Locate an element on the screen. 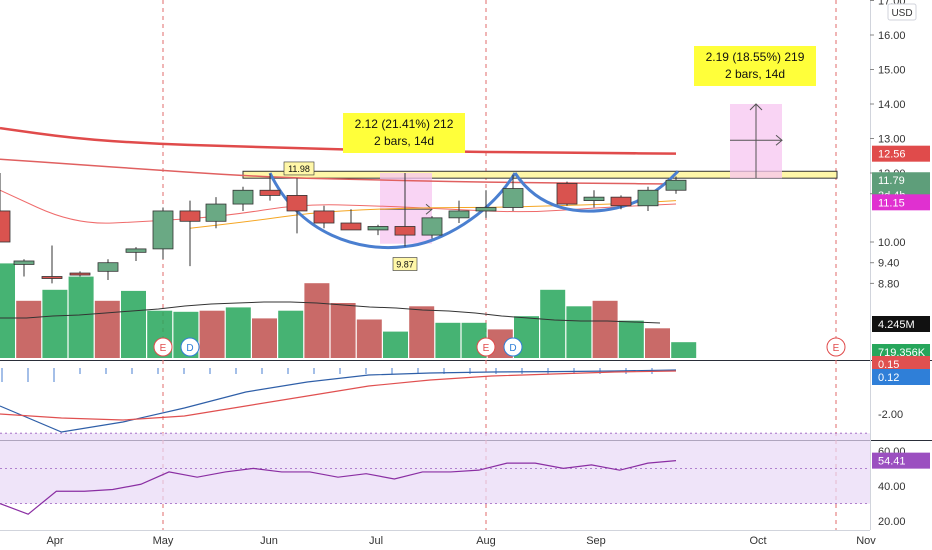 The image size is (932, 550). macd-tick-label: -2.00 is located at coordinates (890, 415).